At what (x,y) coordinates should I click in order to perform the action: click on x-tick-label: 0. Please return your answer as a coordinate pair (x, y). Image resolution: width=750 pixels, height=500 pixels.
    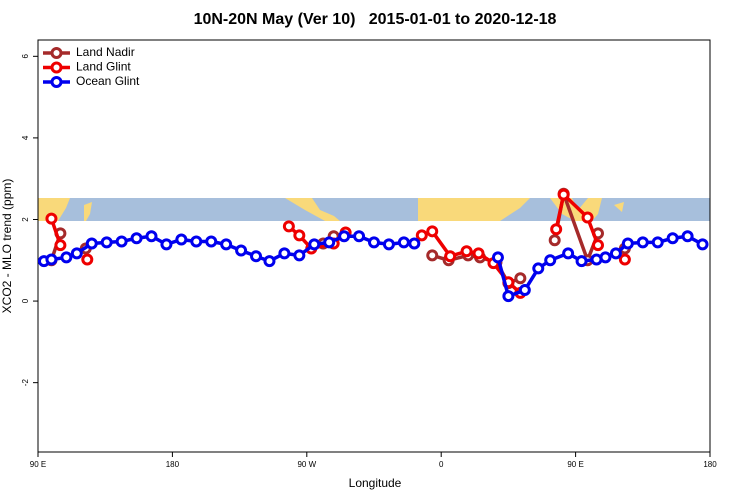
    Looking at the image, I should click on (441, 464).